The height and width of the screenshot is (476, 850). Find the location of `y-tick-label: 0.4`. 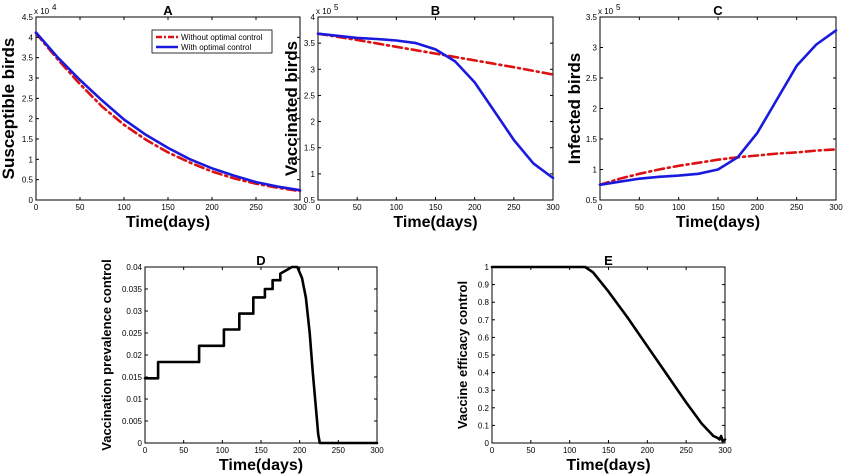

y-tick-label: 0.4 is located at coordinates (484, 373).